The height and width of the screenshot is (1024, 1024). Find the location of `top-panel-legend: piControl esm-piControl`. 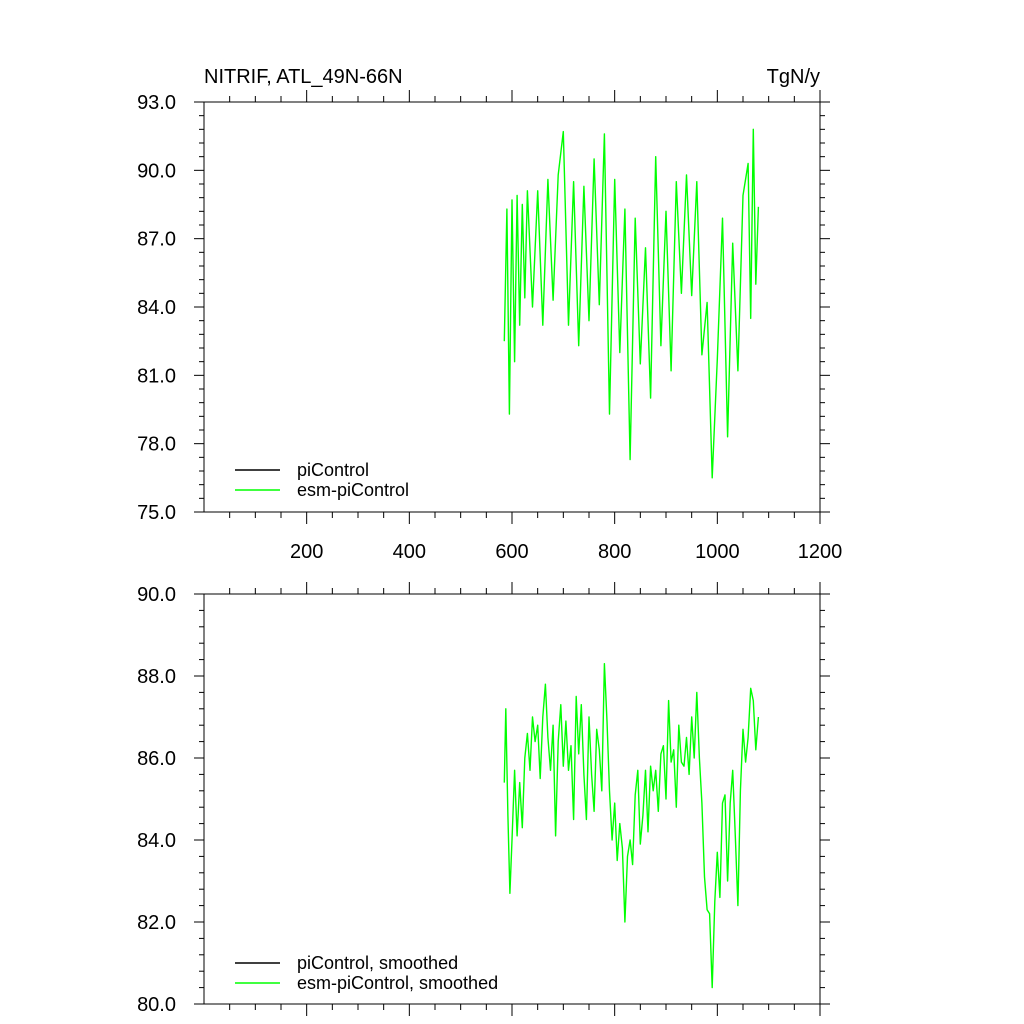

top-panel-legend: piControl esm-piControl is located at coordinates (322, 480).